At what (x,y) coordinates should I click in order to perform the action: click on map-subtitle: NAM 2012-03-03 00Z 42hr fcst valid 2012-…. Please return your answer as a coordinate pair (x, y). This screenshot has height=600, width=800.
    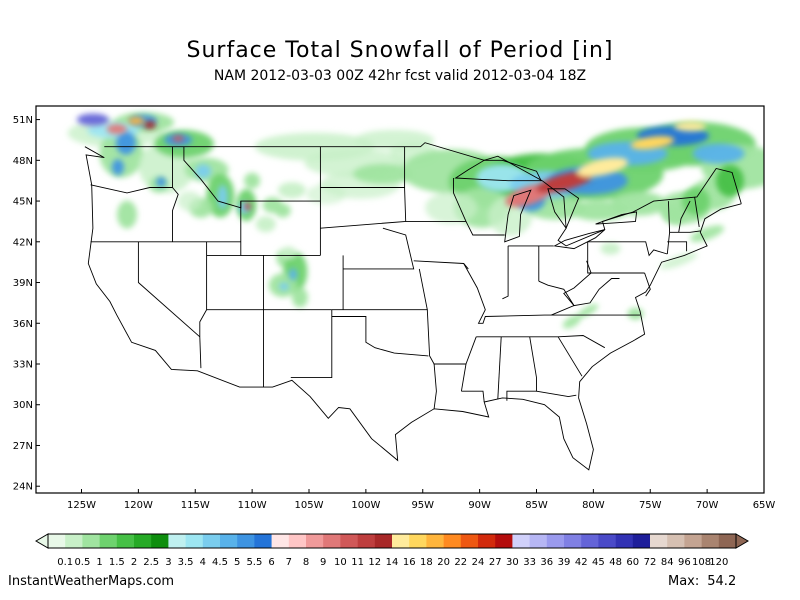
    Looking at the image, I should click on (400, 76).